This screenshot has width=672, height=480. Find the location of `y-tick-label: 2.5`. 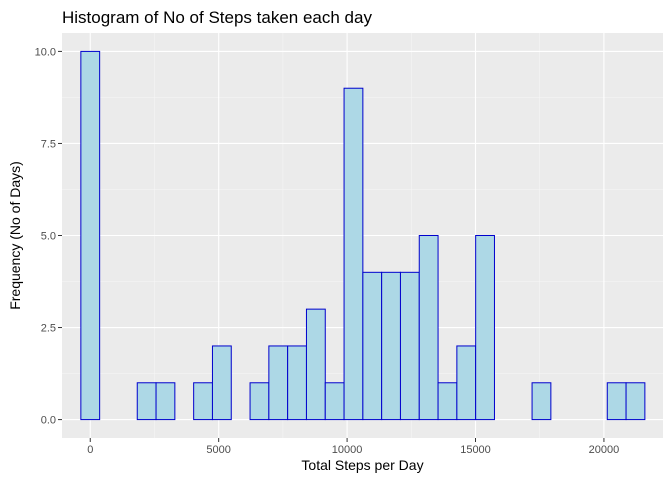

y-tick-label: 2.5 is located at coordinates (48, 329).